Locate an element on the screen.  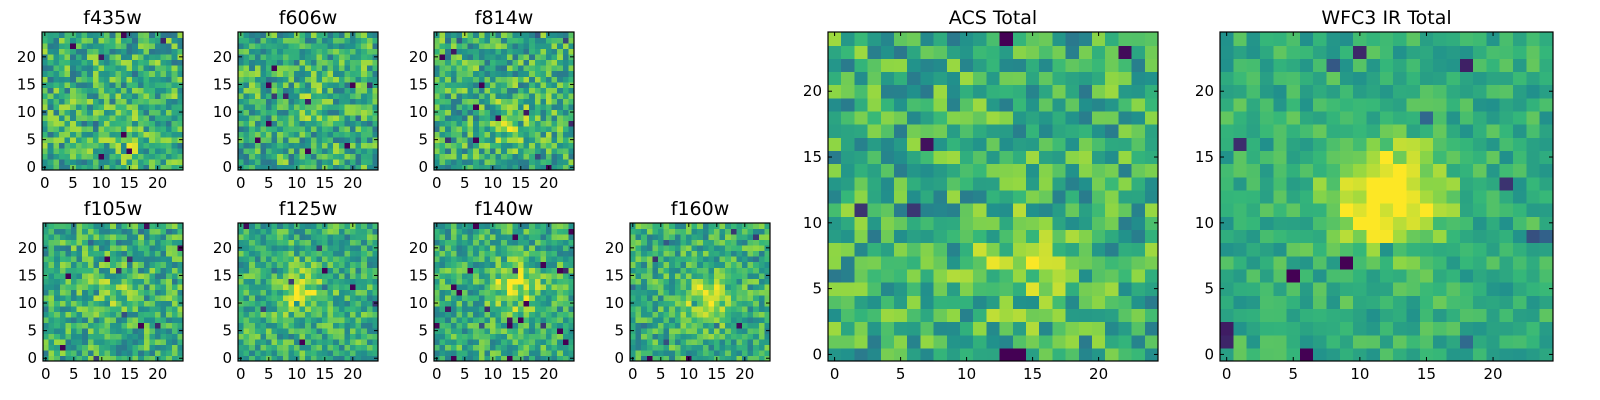
y-tick-label: 5 is located at coordinates (619, 331).